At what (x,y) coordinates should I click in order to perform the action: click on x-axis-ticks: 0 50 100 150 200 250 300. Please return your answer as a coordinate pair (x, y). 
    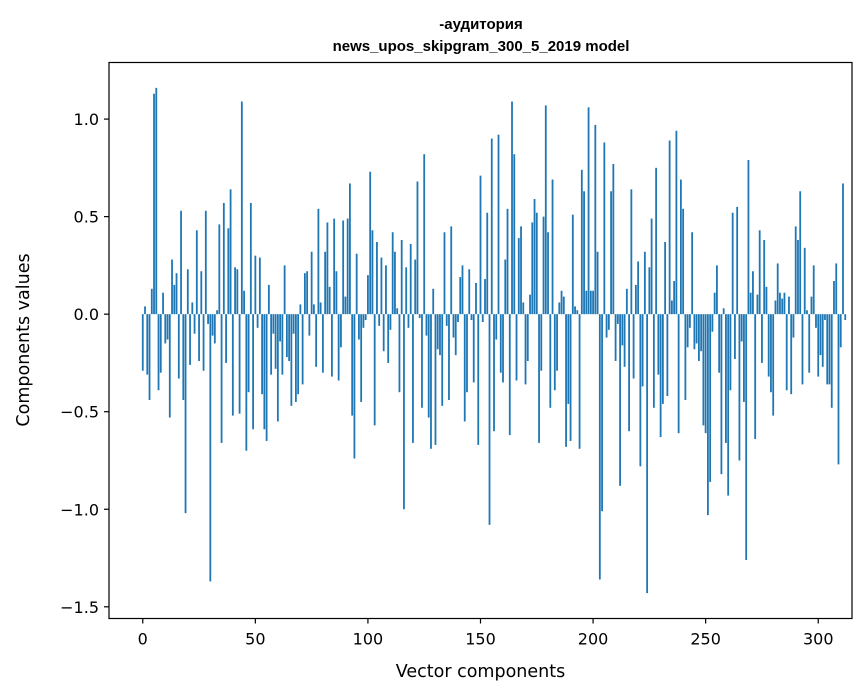
    Looking at the image, I should click on (486, 633).